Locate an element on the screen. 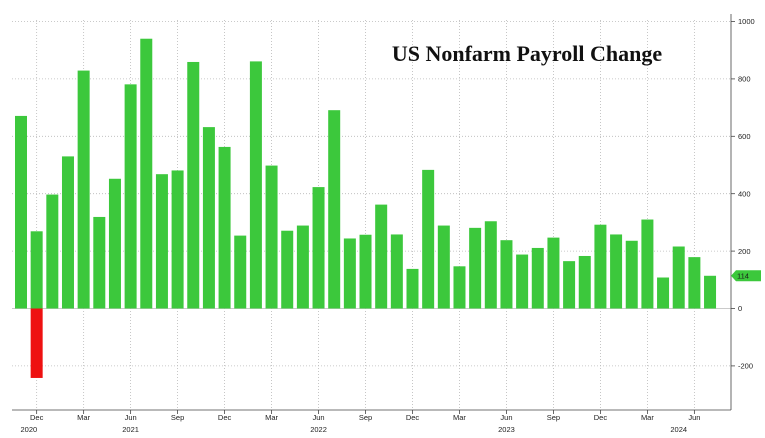  y-tick-label: 600 is located at coordinates (744, 136).